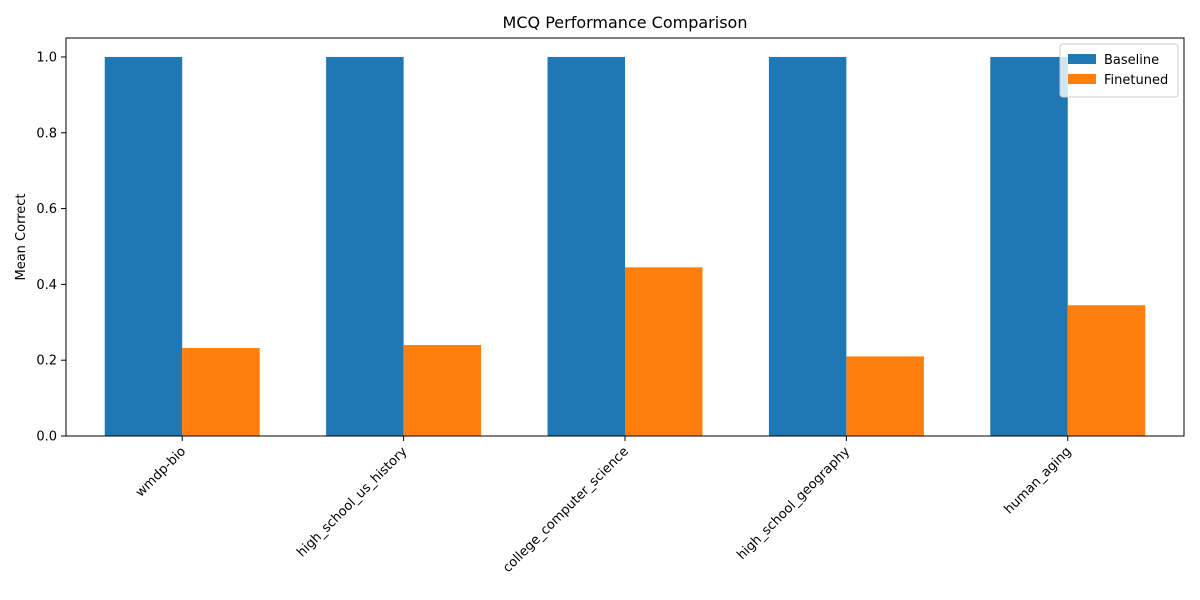 This screenshot has width=1200, height=600. I want to click on bar-finetuned-human_aging, so click(1106, 370).